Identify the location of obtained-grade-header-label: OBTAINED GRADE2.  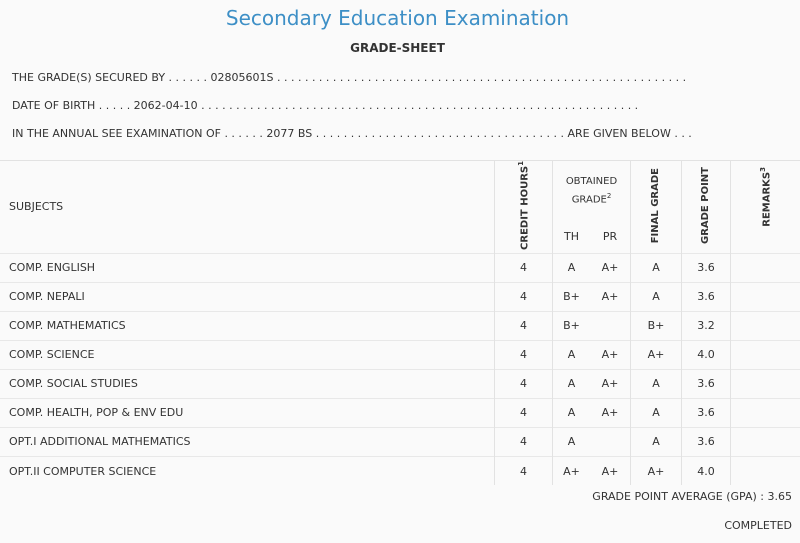
(591, 191).